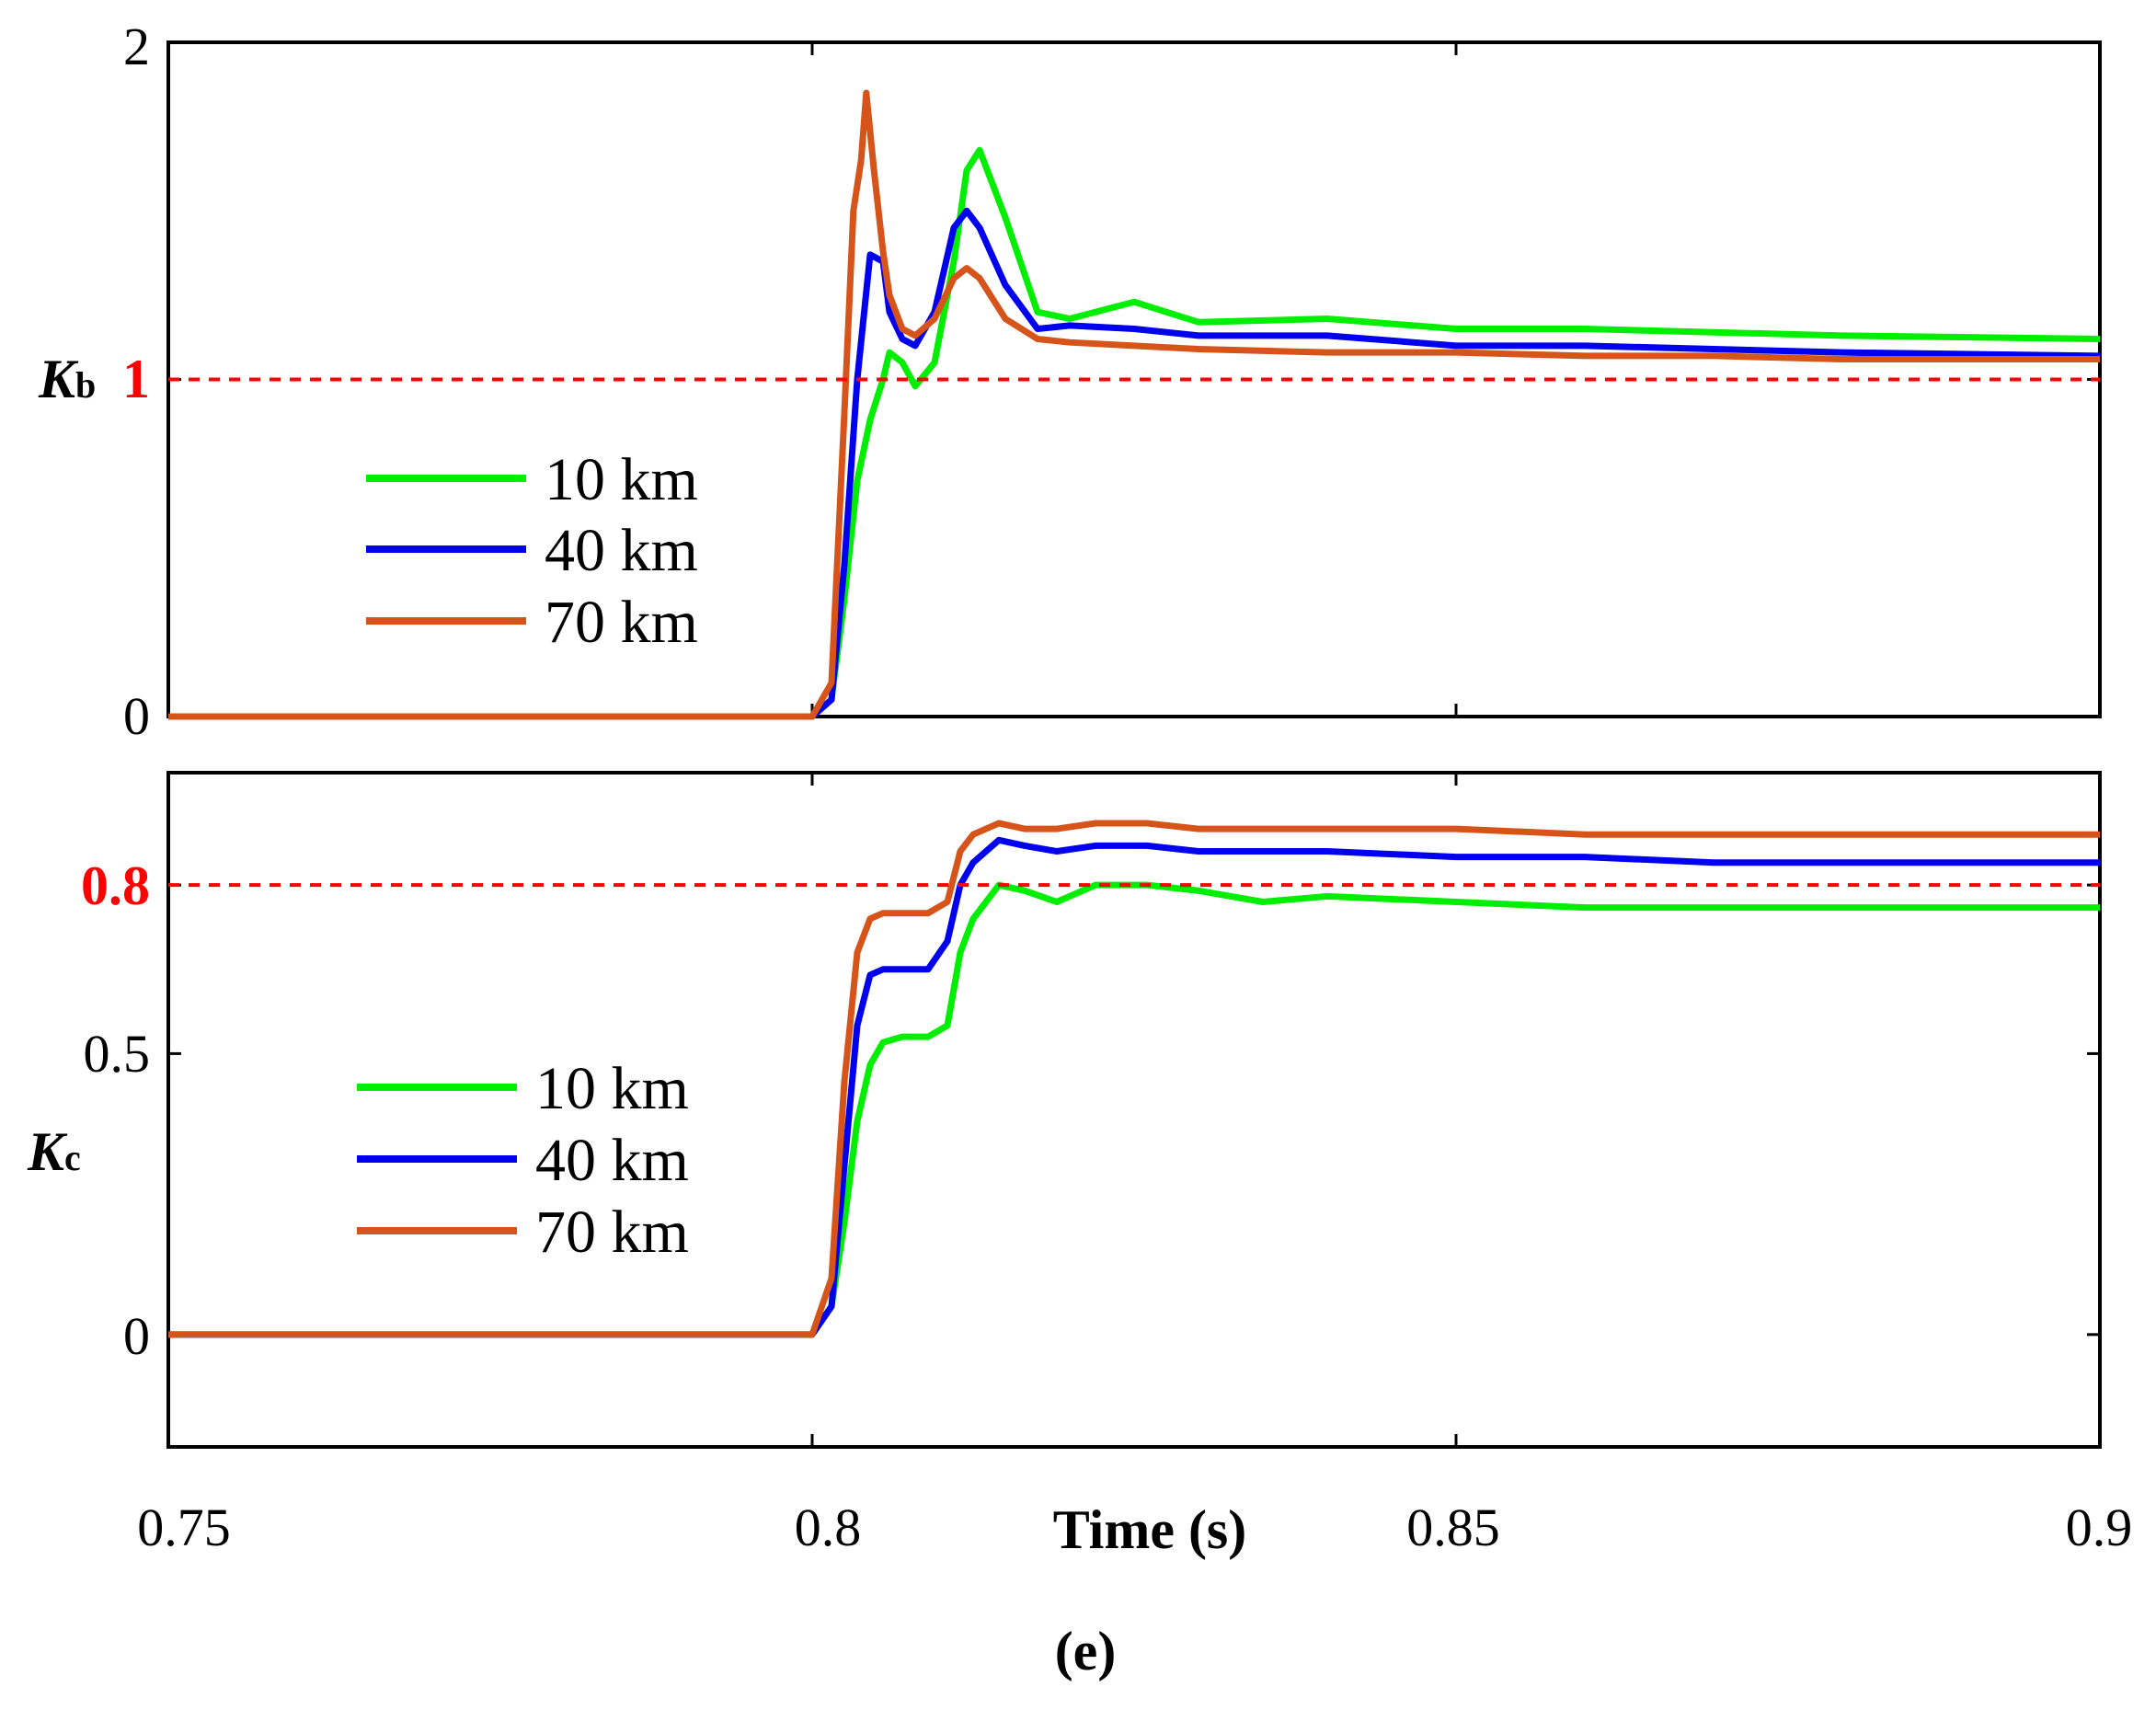  I want to click on bottom-ylabel: Kc, so click(54, 1151).